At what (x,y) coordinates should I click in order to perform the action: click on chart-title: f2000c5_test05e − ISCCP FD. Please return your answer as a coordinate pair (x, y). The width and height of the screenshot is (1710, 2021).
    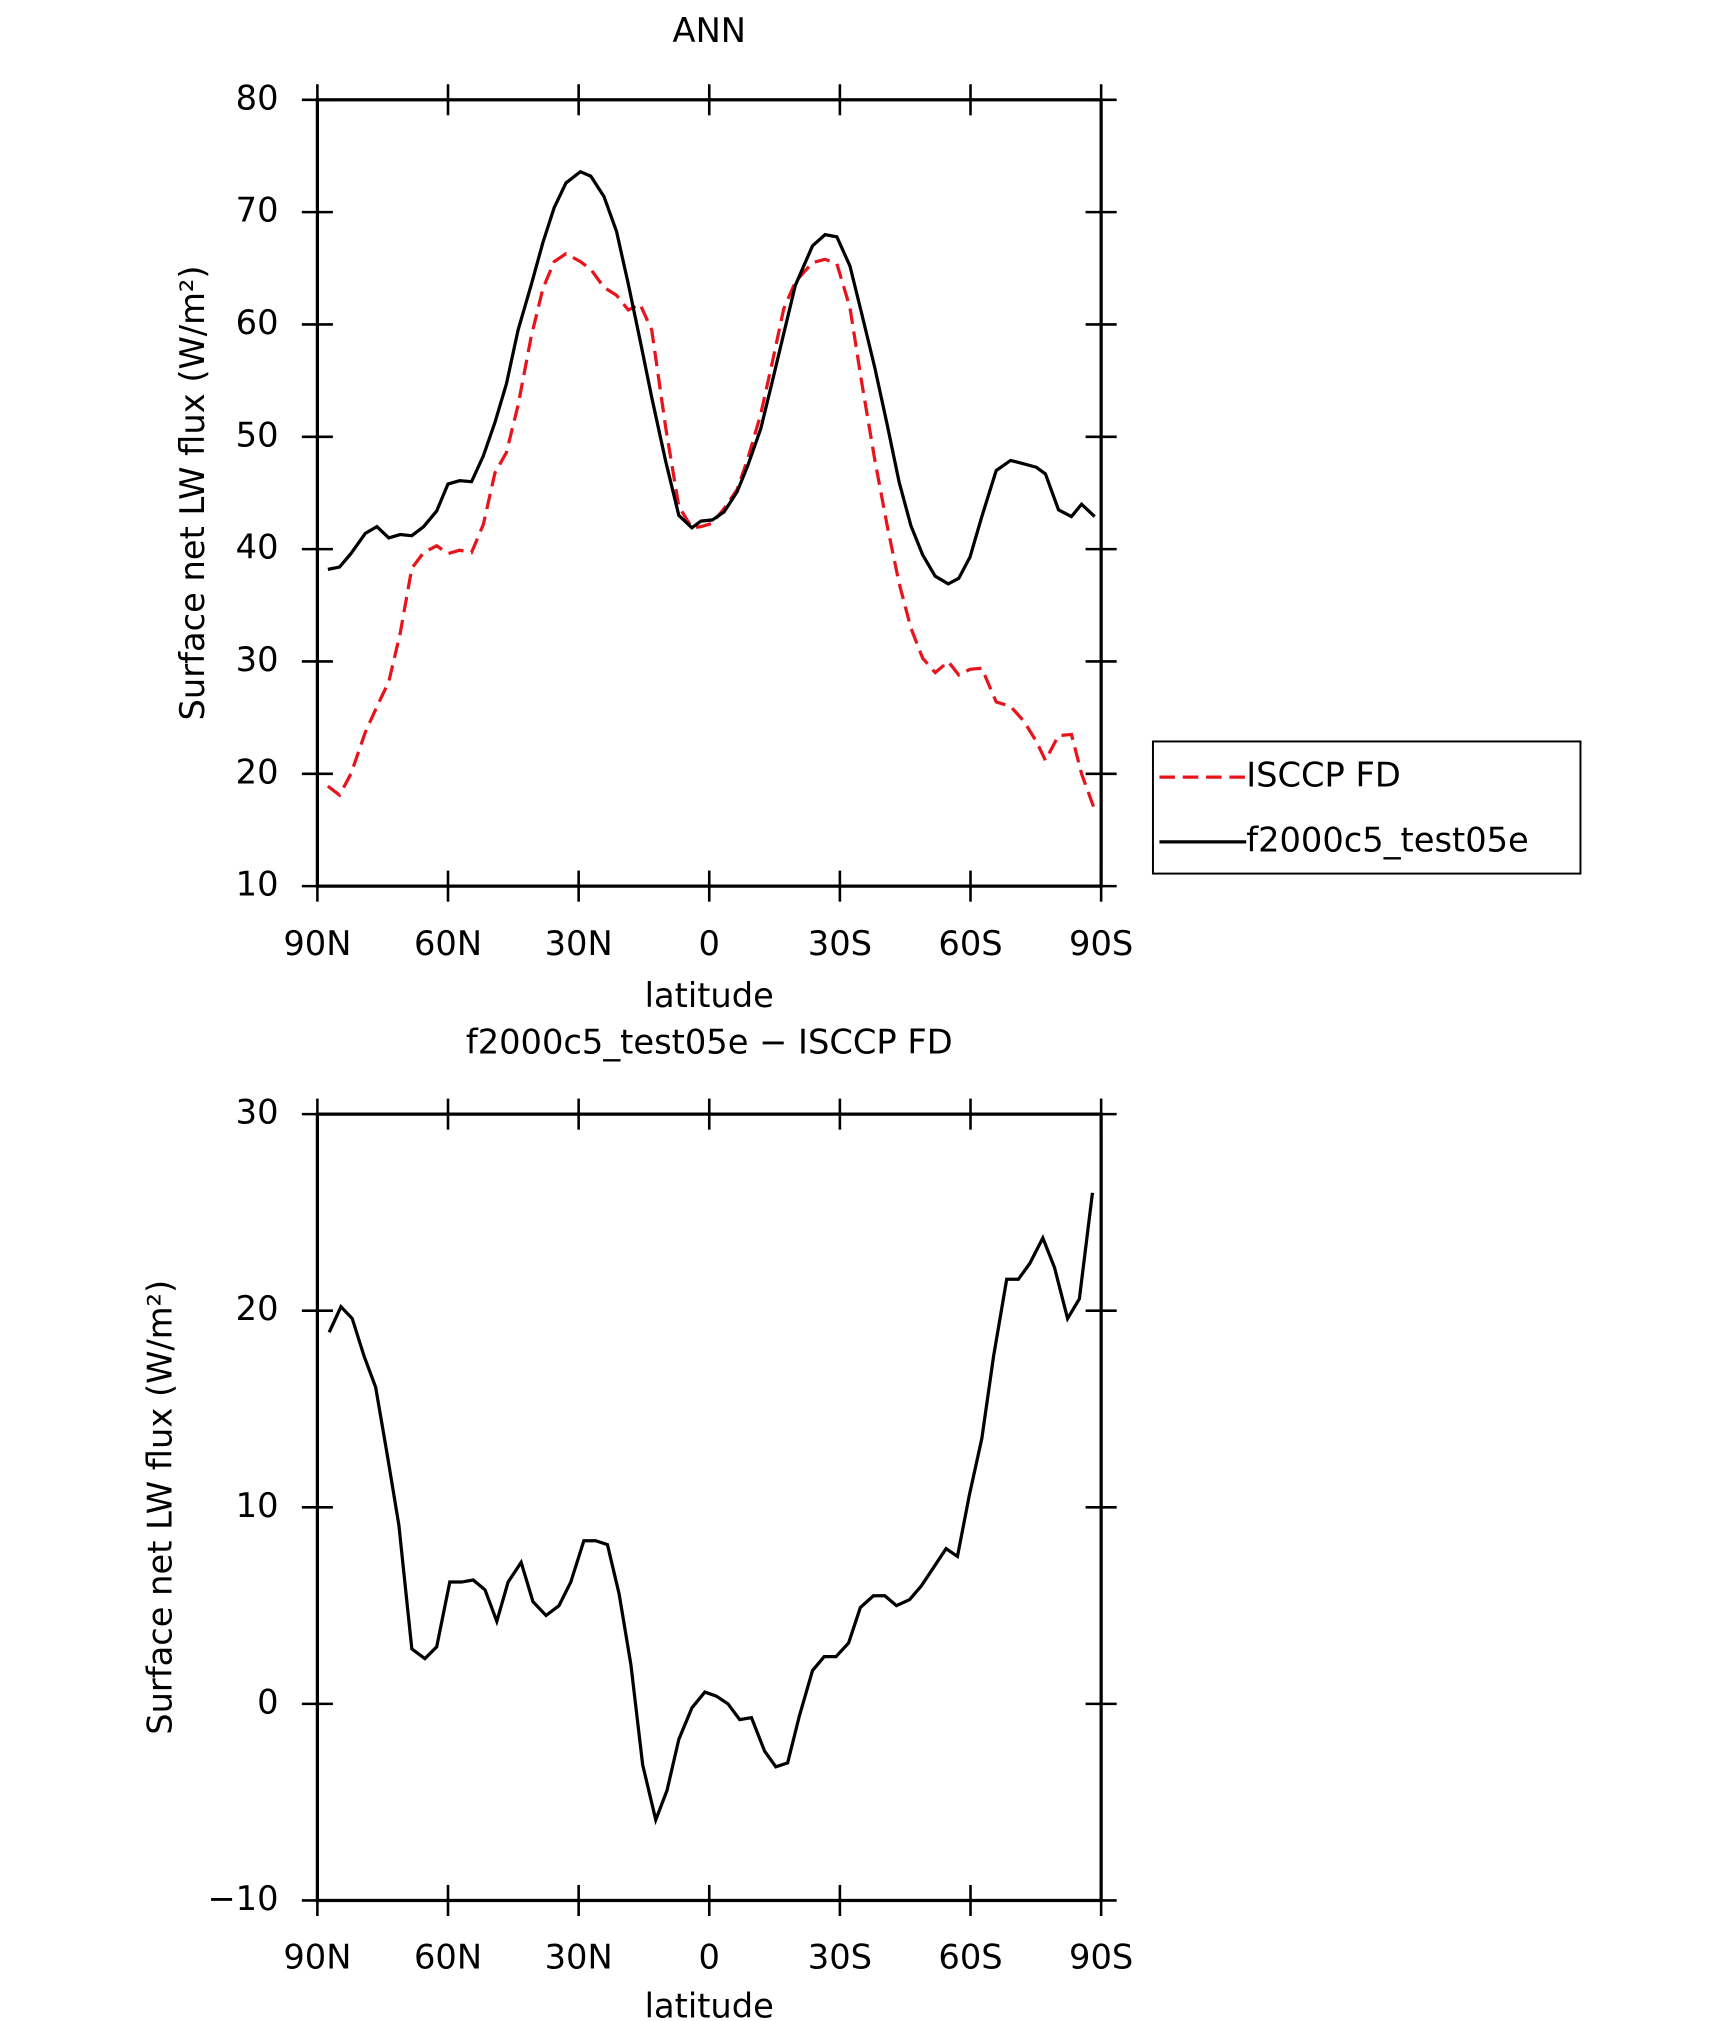
    Looking at the image, I should click on (709, 1042).